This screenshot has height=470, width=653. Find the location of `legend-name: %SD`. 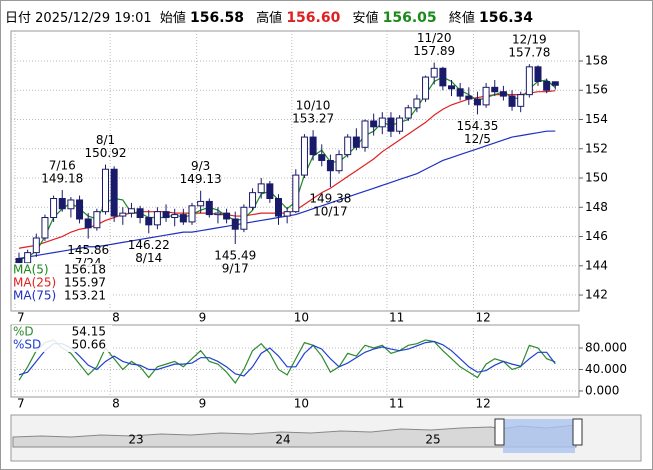

legend-name: %SD is located at coordinates (27, 345).